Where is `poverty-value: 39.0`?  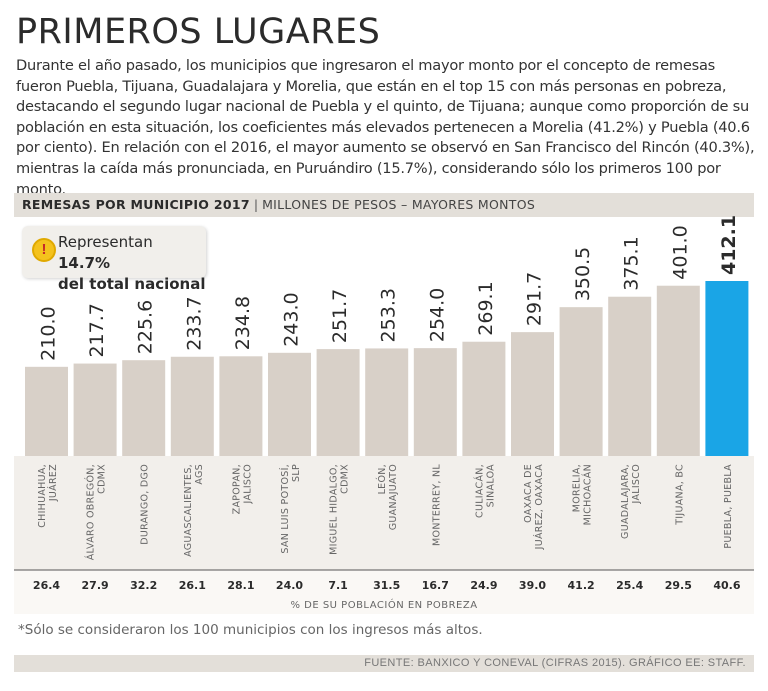 poverty-value: 39.0 is located at coordinates (532, 585).